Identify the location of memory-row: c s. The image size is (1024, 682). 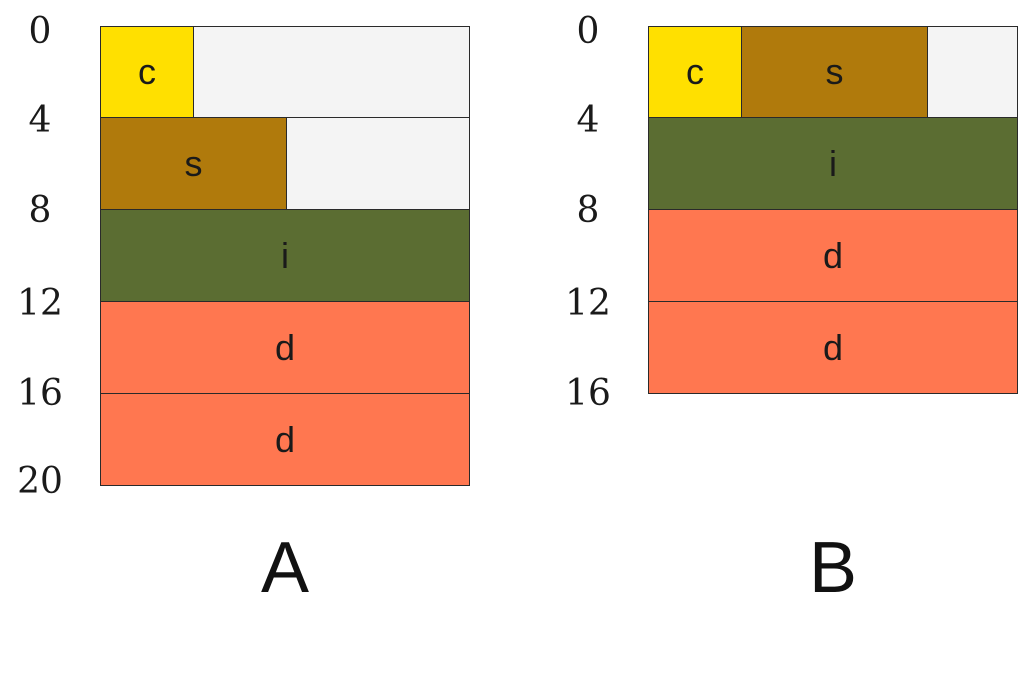
(833, 72).